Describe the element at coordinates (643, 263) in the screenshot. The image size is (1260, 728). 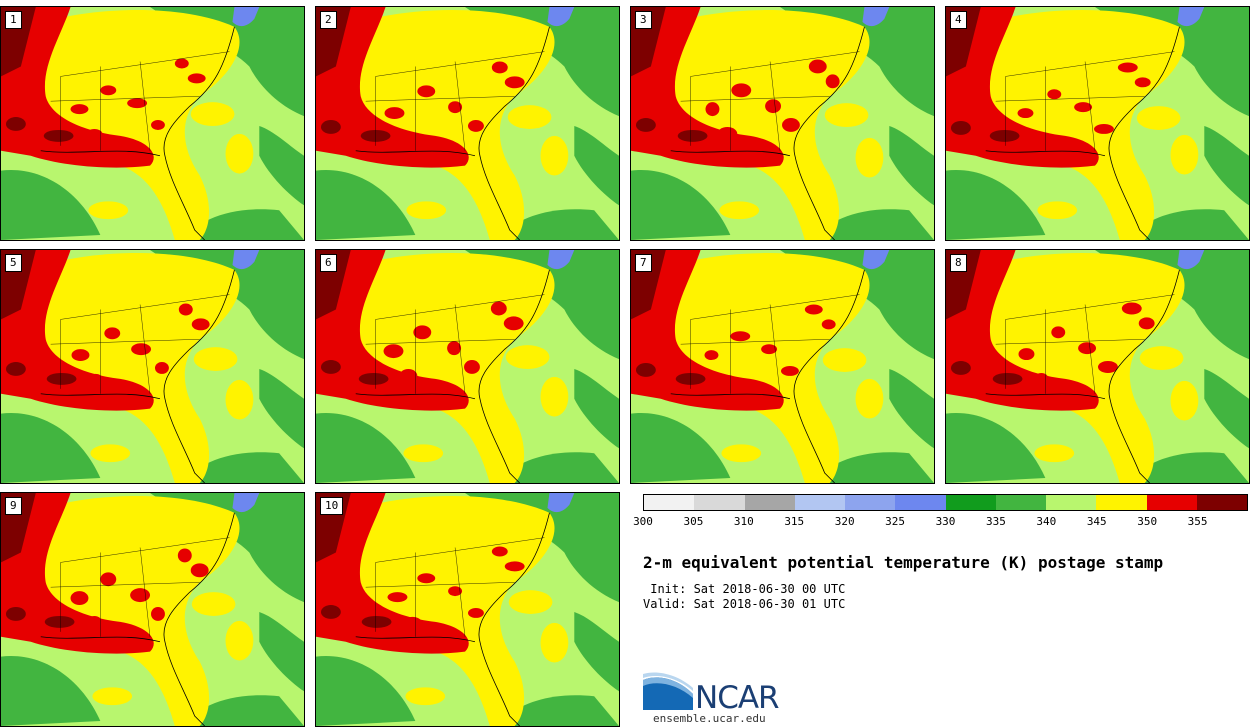
I see `member-number: 7` at that location.